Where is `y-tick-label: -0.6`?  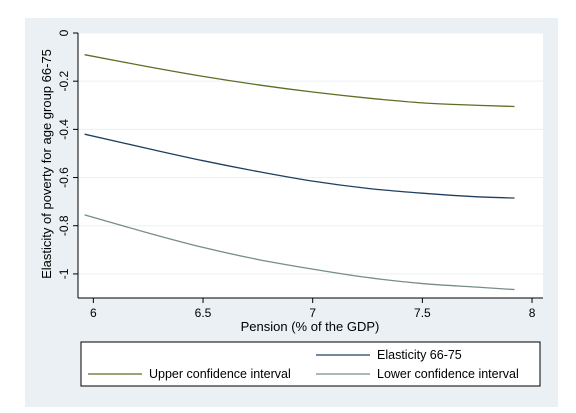
y-tick-label: -0.6 is located at coordinates (64, 177).